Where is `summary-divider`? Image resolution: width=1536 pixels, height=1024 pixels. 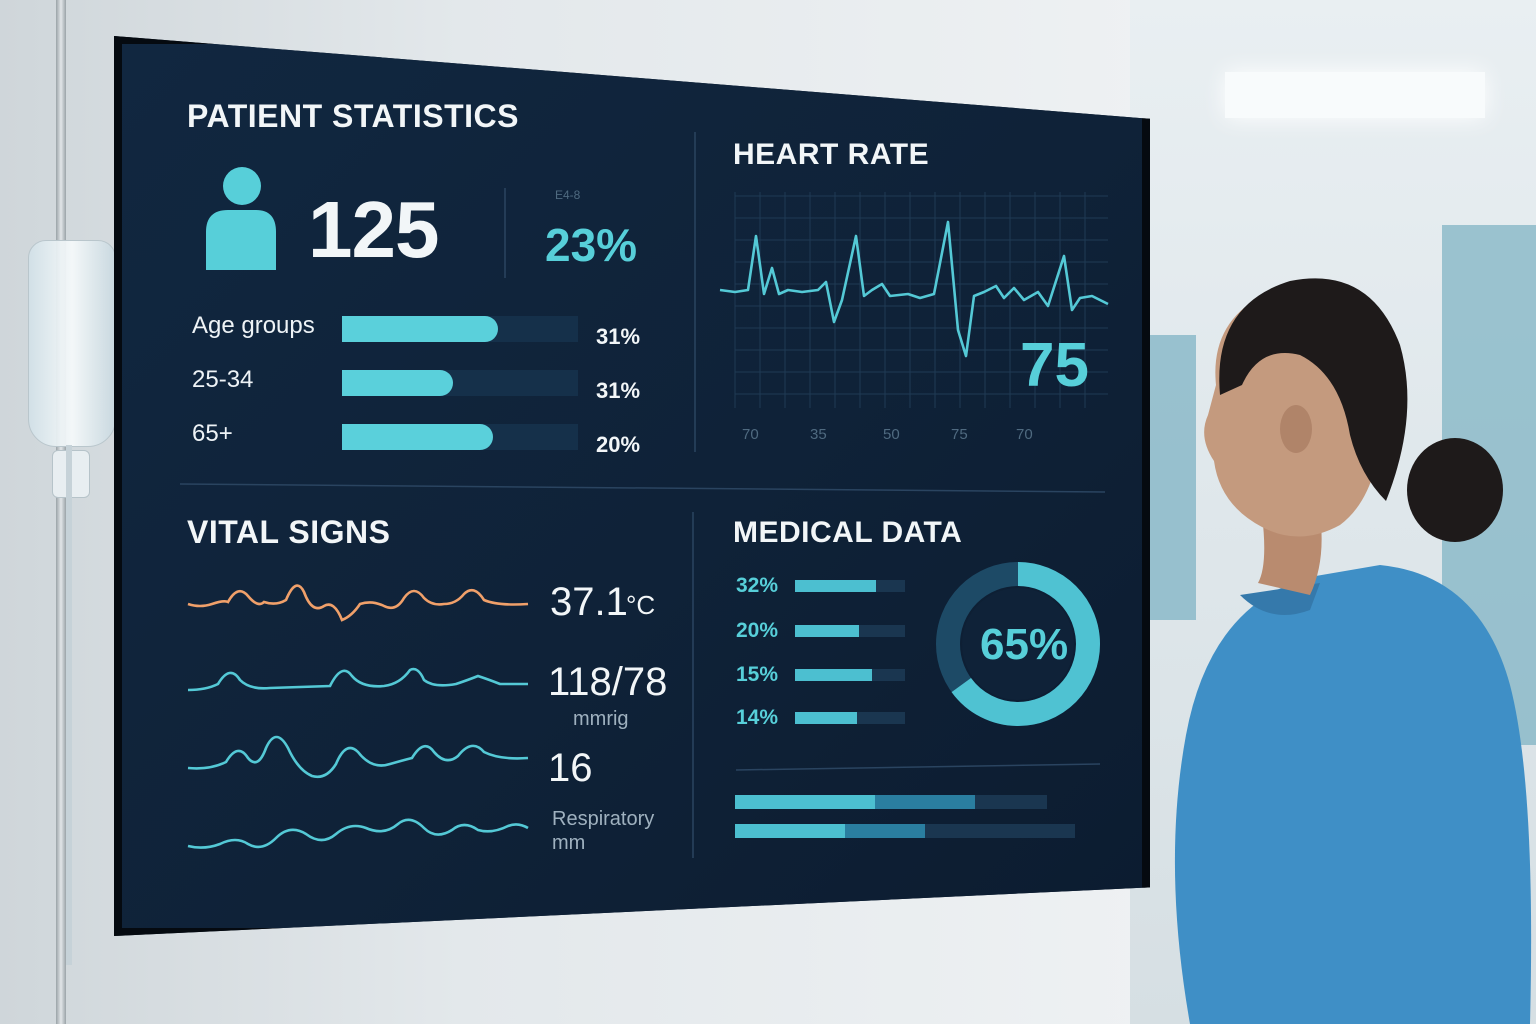 summary-divider is located at coordinates (918, 767).